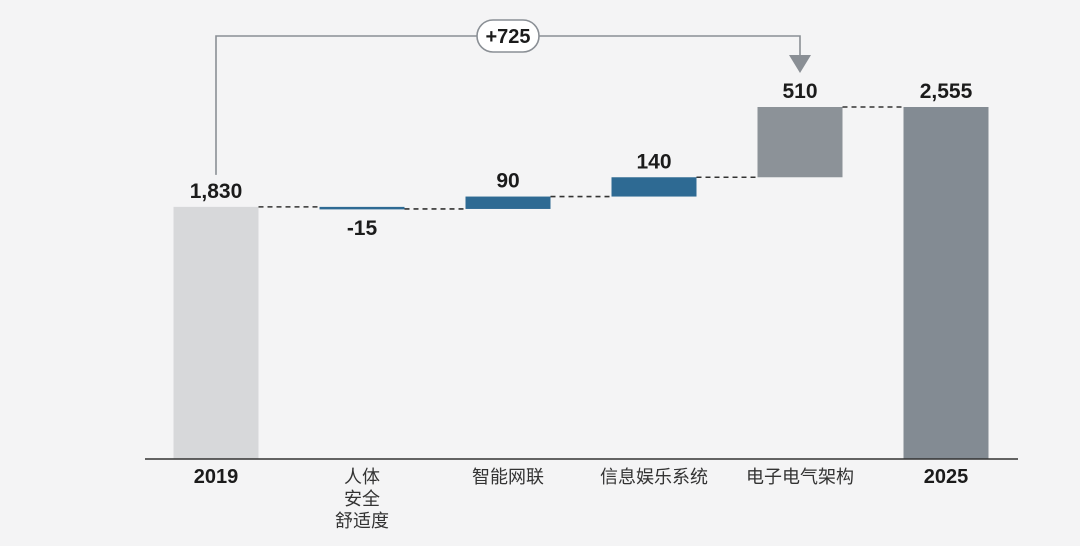  What do you see at coordinates (508, 202) in the screenshot?
I see `bar-智能网联` at bounding box center [508, 202].